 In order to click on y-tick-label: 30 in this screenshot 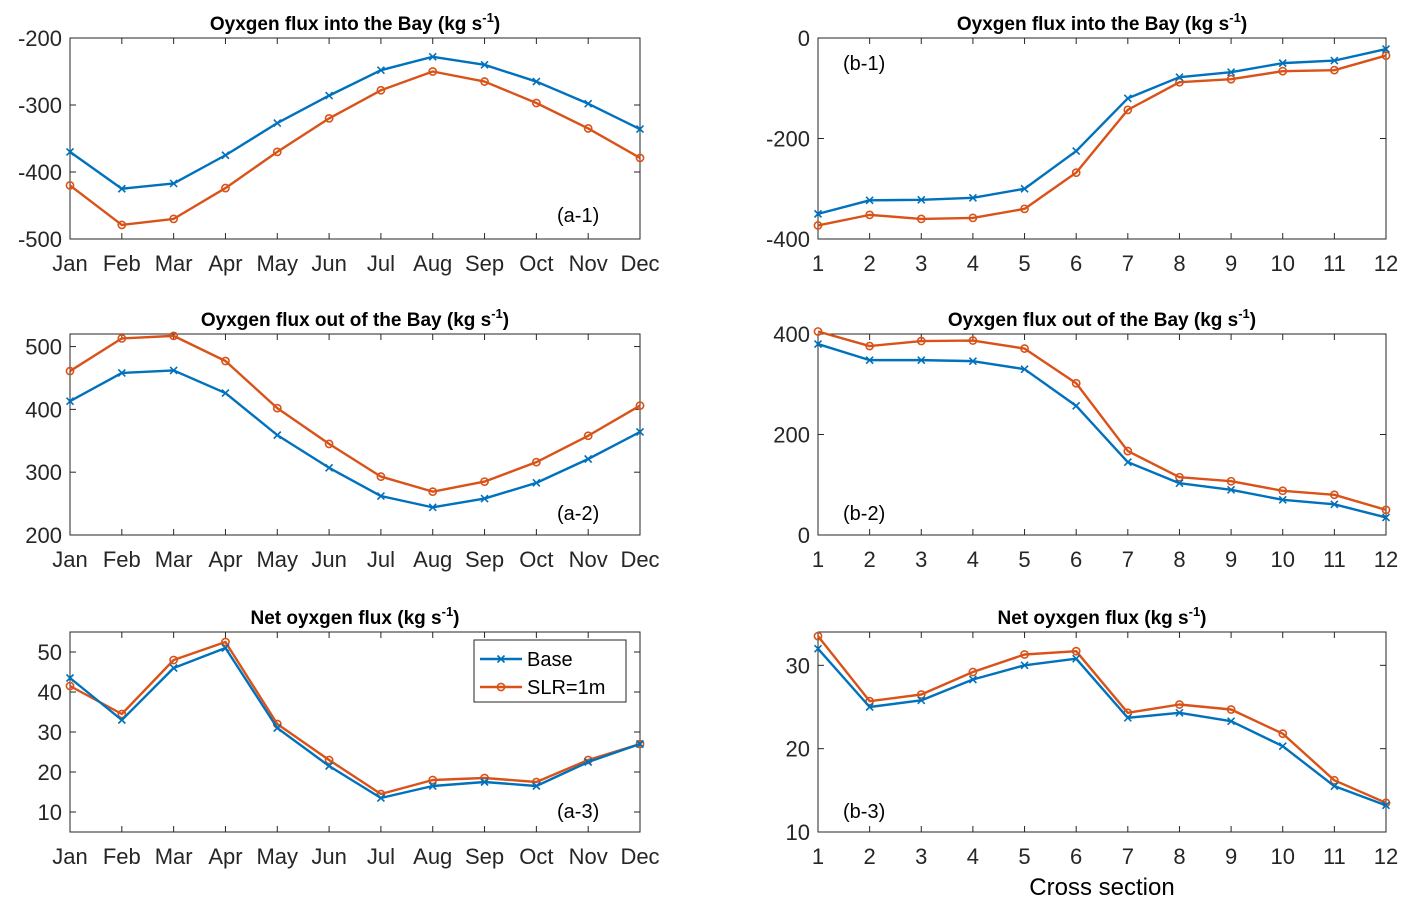, I will do `click(50, 732)`.